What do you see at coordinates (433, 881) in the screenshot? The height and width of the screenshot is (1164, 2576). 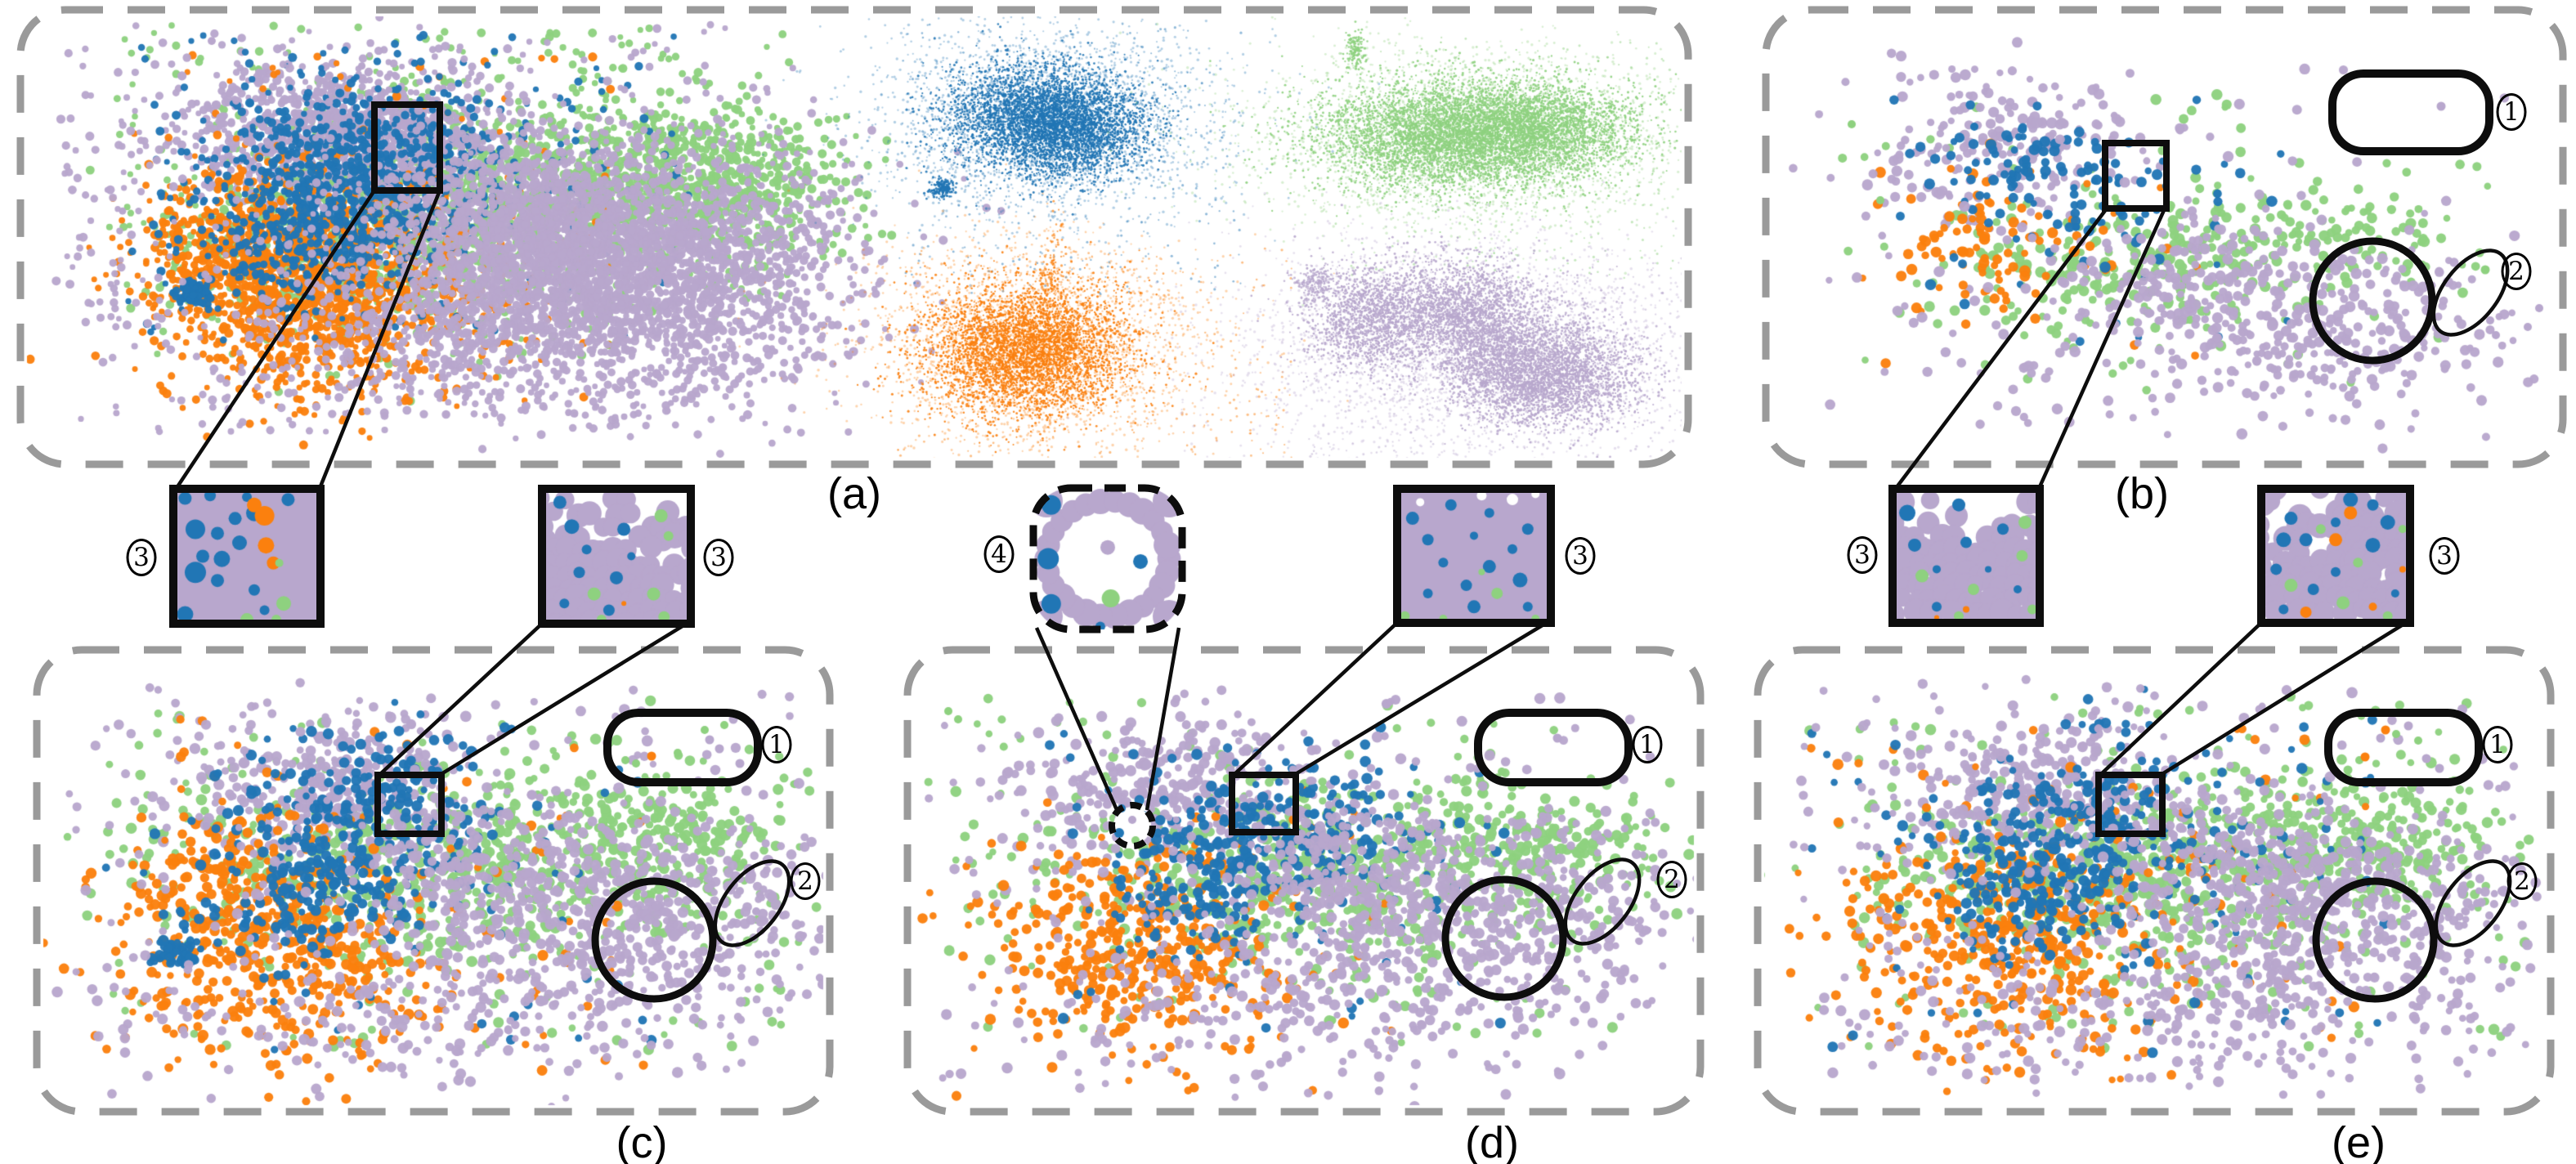 I see `panel-c-dashed-border` at bounding box center [433, 881].